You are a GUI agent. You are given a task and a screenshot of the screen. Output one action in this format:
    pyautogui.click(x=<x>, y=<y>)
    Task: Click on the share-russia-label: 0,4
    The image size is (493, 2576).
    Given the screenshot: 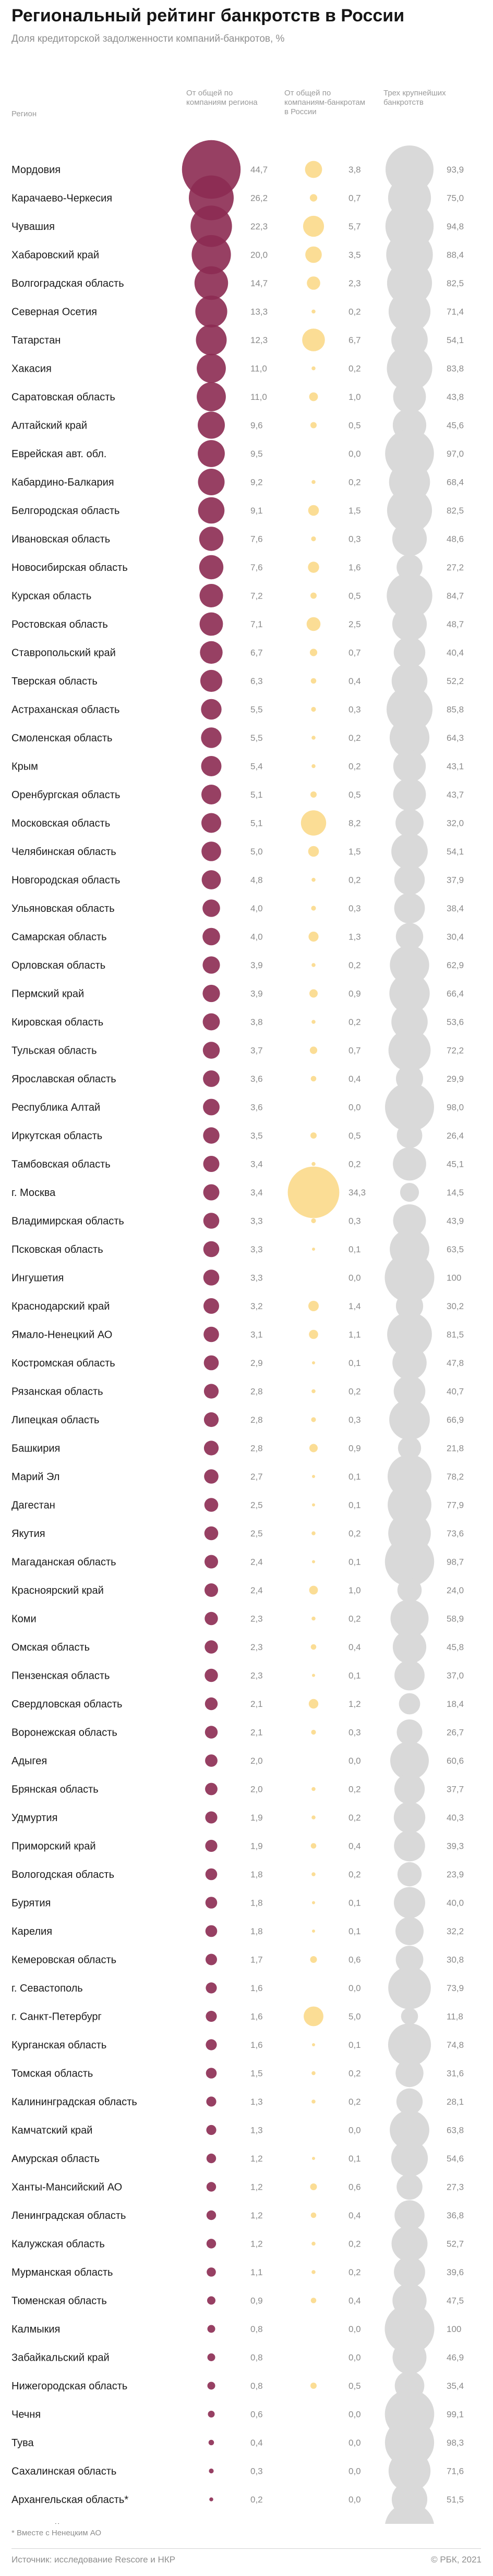 What is the action you would take?
    pyautogui.click(x=354, y=1079)
    